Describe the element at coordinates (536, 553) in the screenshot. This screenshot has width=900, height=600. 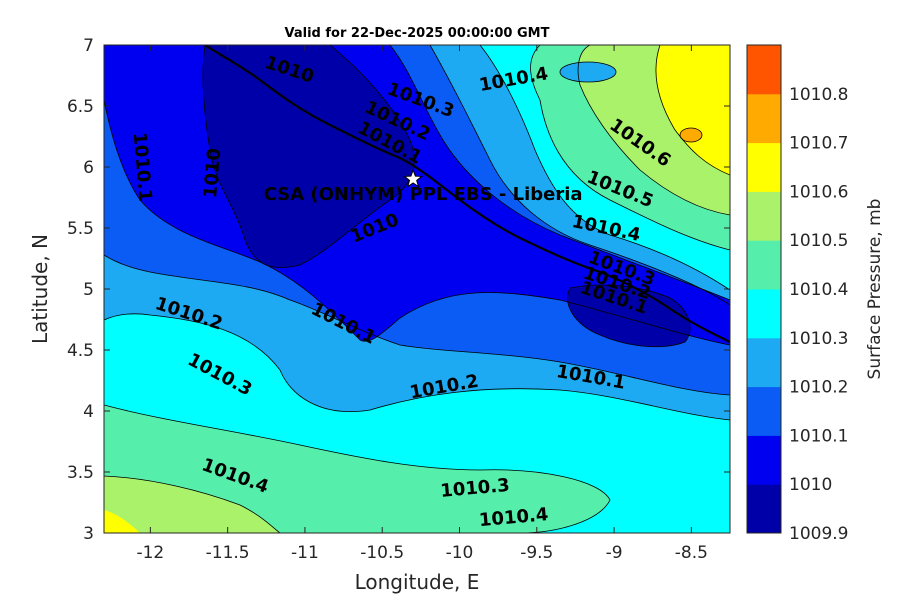
I see `x-tick-label: -9.5` at that location.